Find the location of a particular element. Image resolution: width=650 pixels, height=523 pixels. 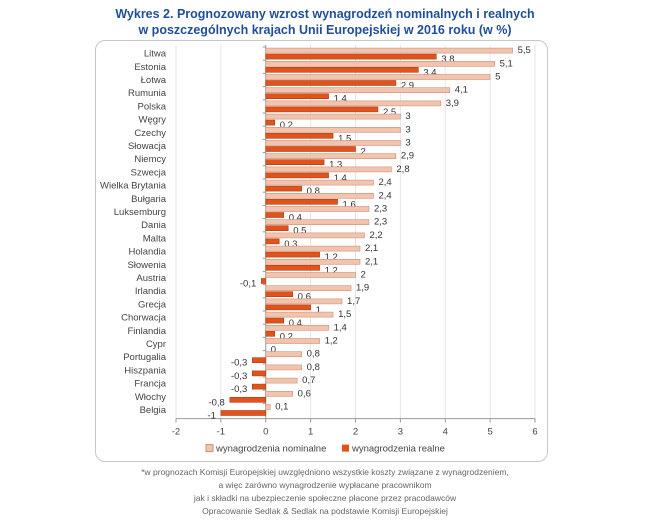

category-label: Grecja is located at coordinates (152, 304).